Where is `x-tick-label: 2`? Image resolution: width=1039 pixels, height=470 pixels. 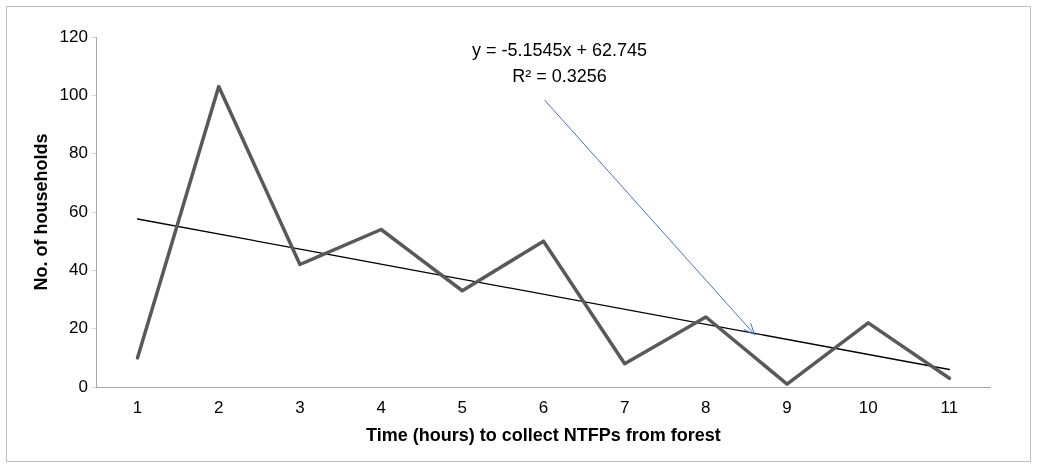
x-tick-label: 2 is located at coordinates (219, 407).